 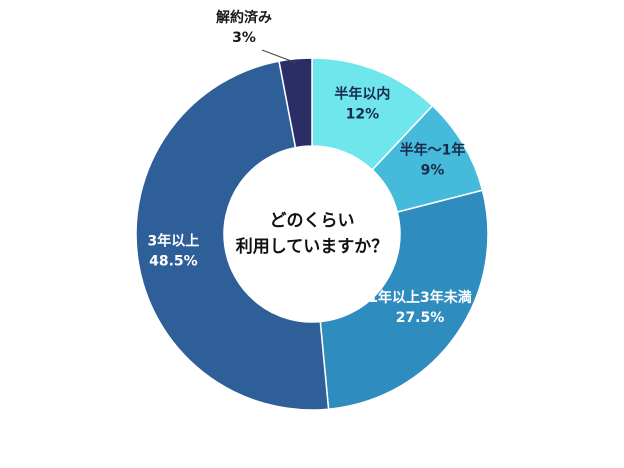 What do you see at coordinates (312, 221) in the screenshot?
I see `center-label-line-1: どのくらい` at bounding box center [312, 221].